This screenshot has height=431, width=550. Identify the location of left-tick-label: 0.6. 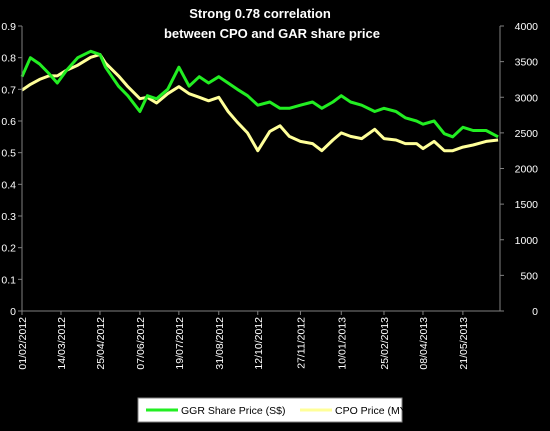
(8, 122).